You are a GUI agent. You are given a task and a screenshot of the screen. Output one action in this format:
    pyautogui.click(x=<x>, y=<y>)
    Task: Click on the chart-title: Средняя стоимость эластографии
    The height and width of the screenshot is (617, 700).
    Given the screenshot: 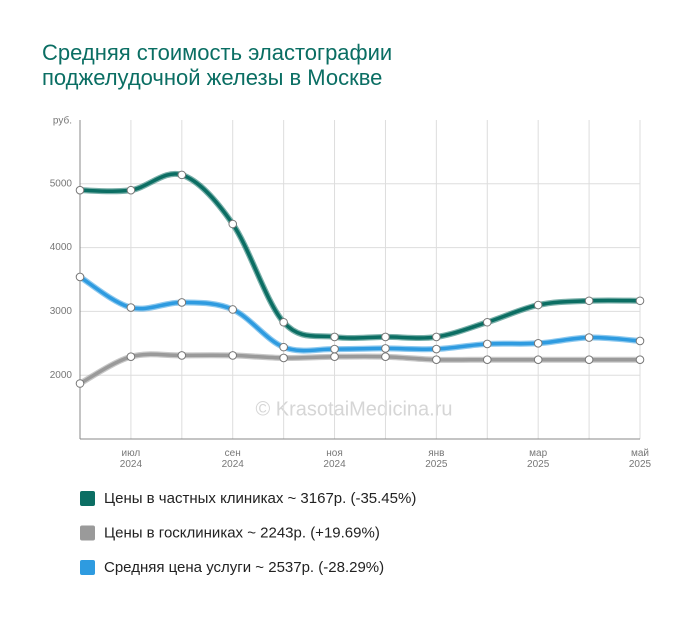 What is the action you would take?
    pyautogui.click(x=217, y=52)
    